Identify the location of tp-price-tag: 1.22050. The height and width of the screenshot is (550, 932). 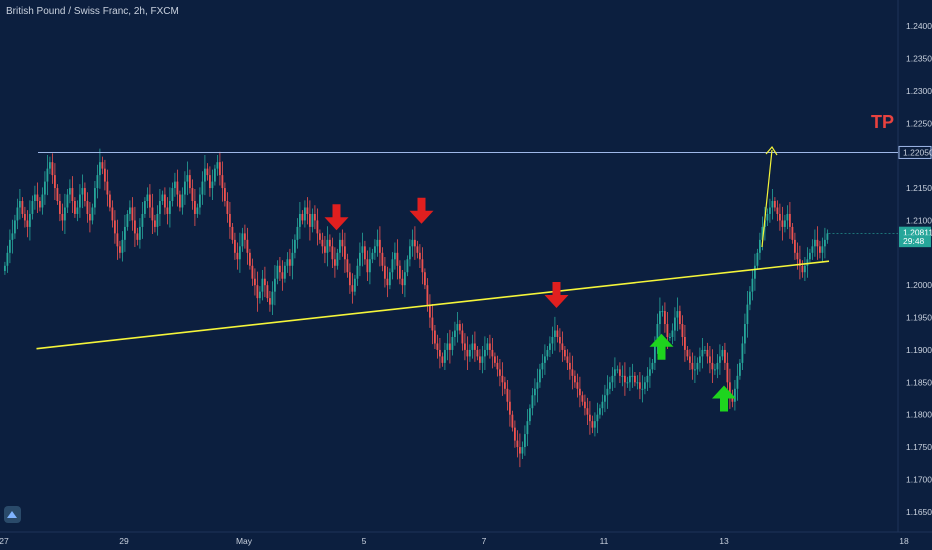
(915, 152).